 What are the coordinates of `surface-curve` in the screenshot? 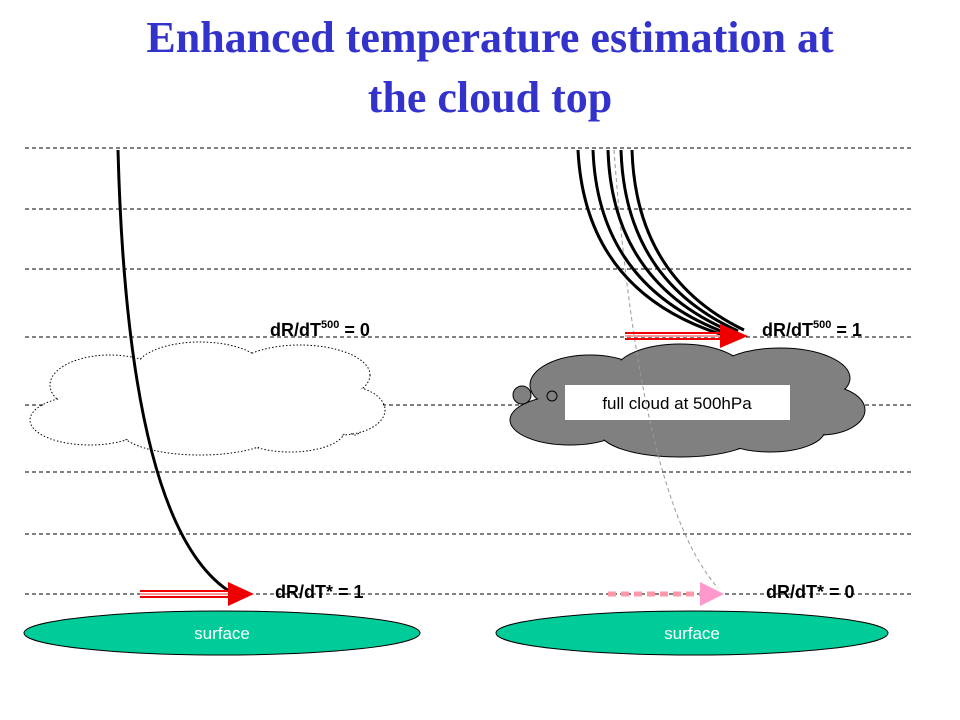 It's located at (666, 369).